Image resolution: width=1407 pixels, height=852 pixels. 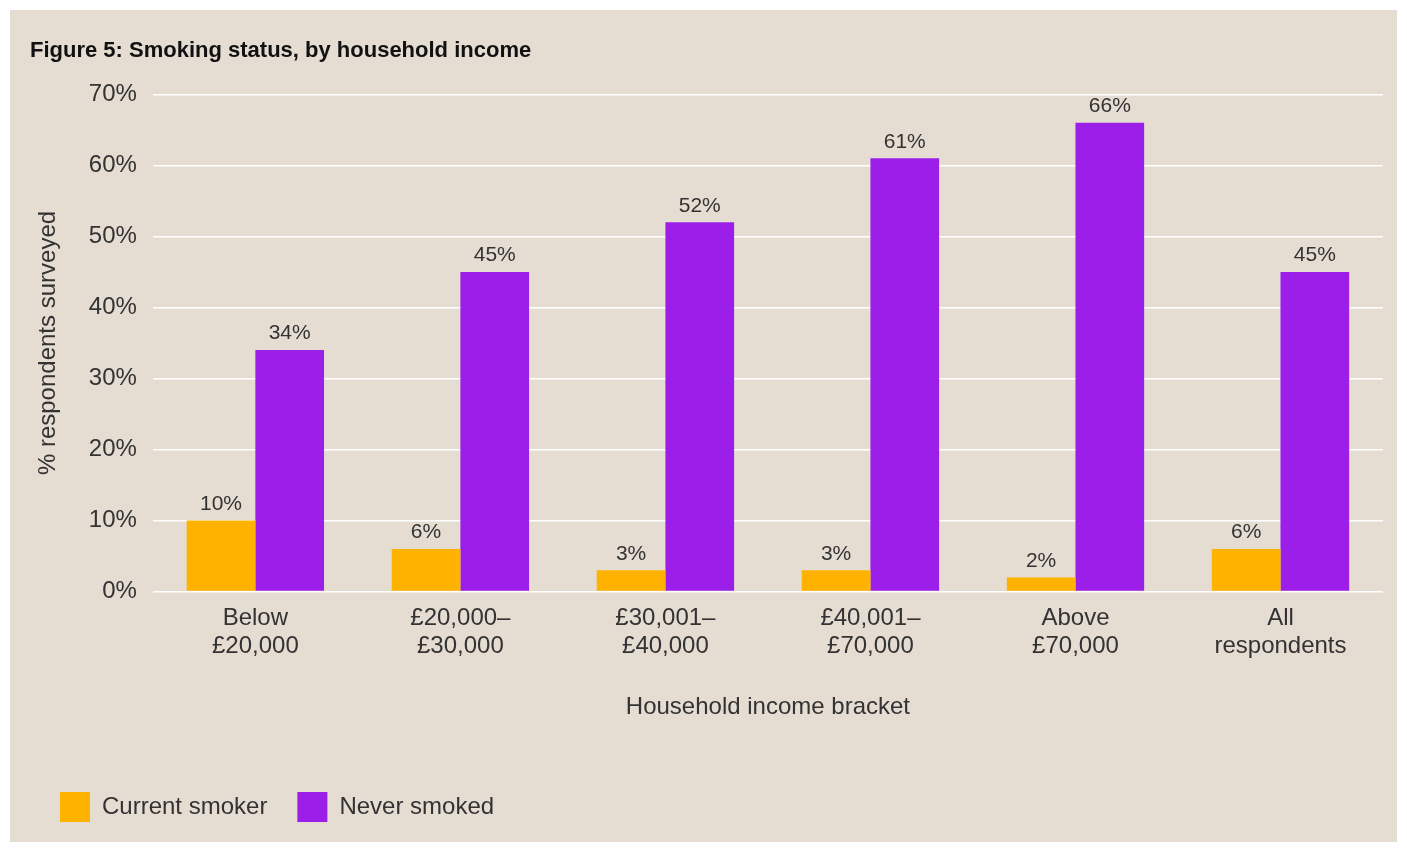 What do you see at coordinates (112, 377) in the screenshot?
I see `y-tick-label: 30%` at bounding box center [112, 377].